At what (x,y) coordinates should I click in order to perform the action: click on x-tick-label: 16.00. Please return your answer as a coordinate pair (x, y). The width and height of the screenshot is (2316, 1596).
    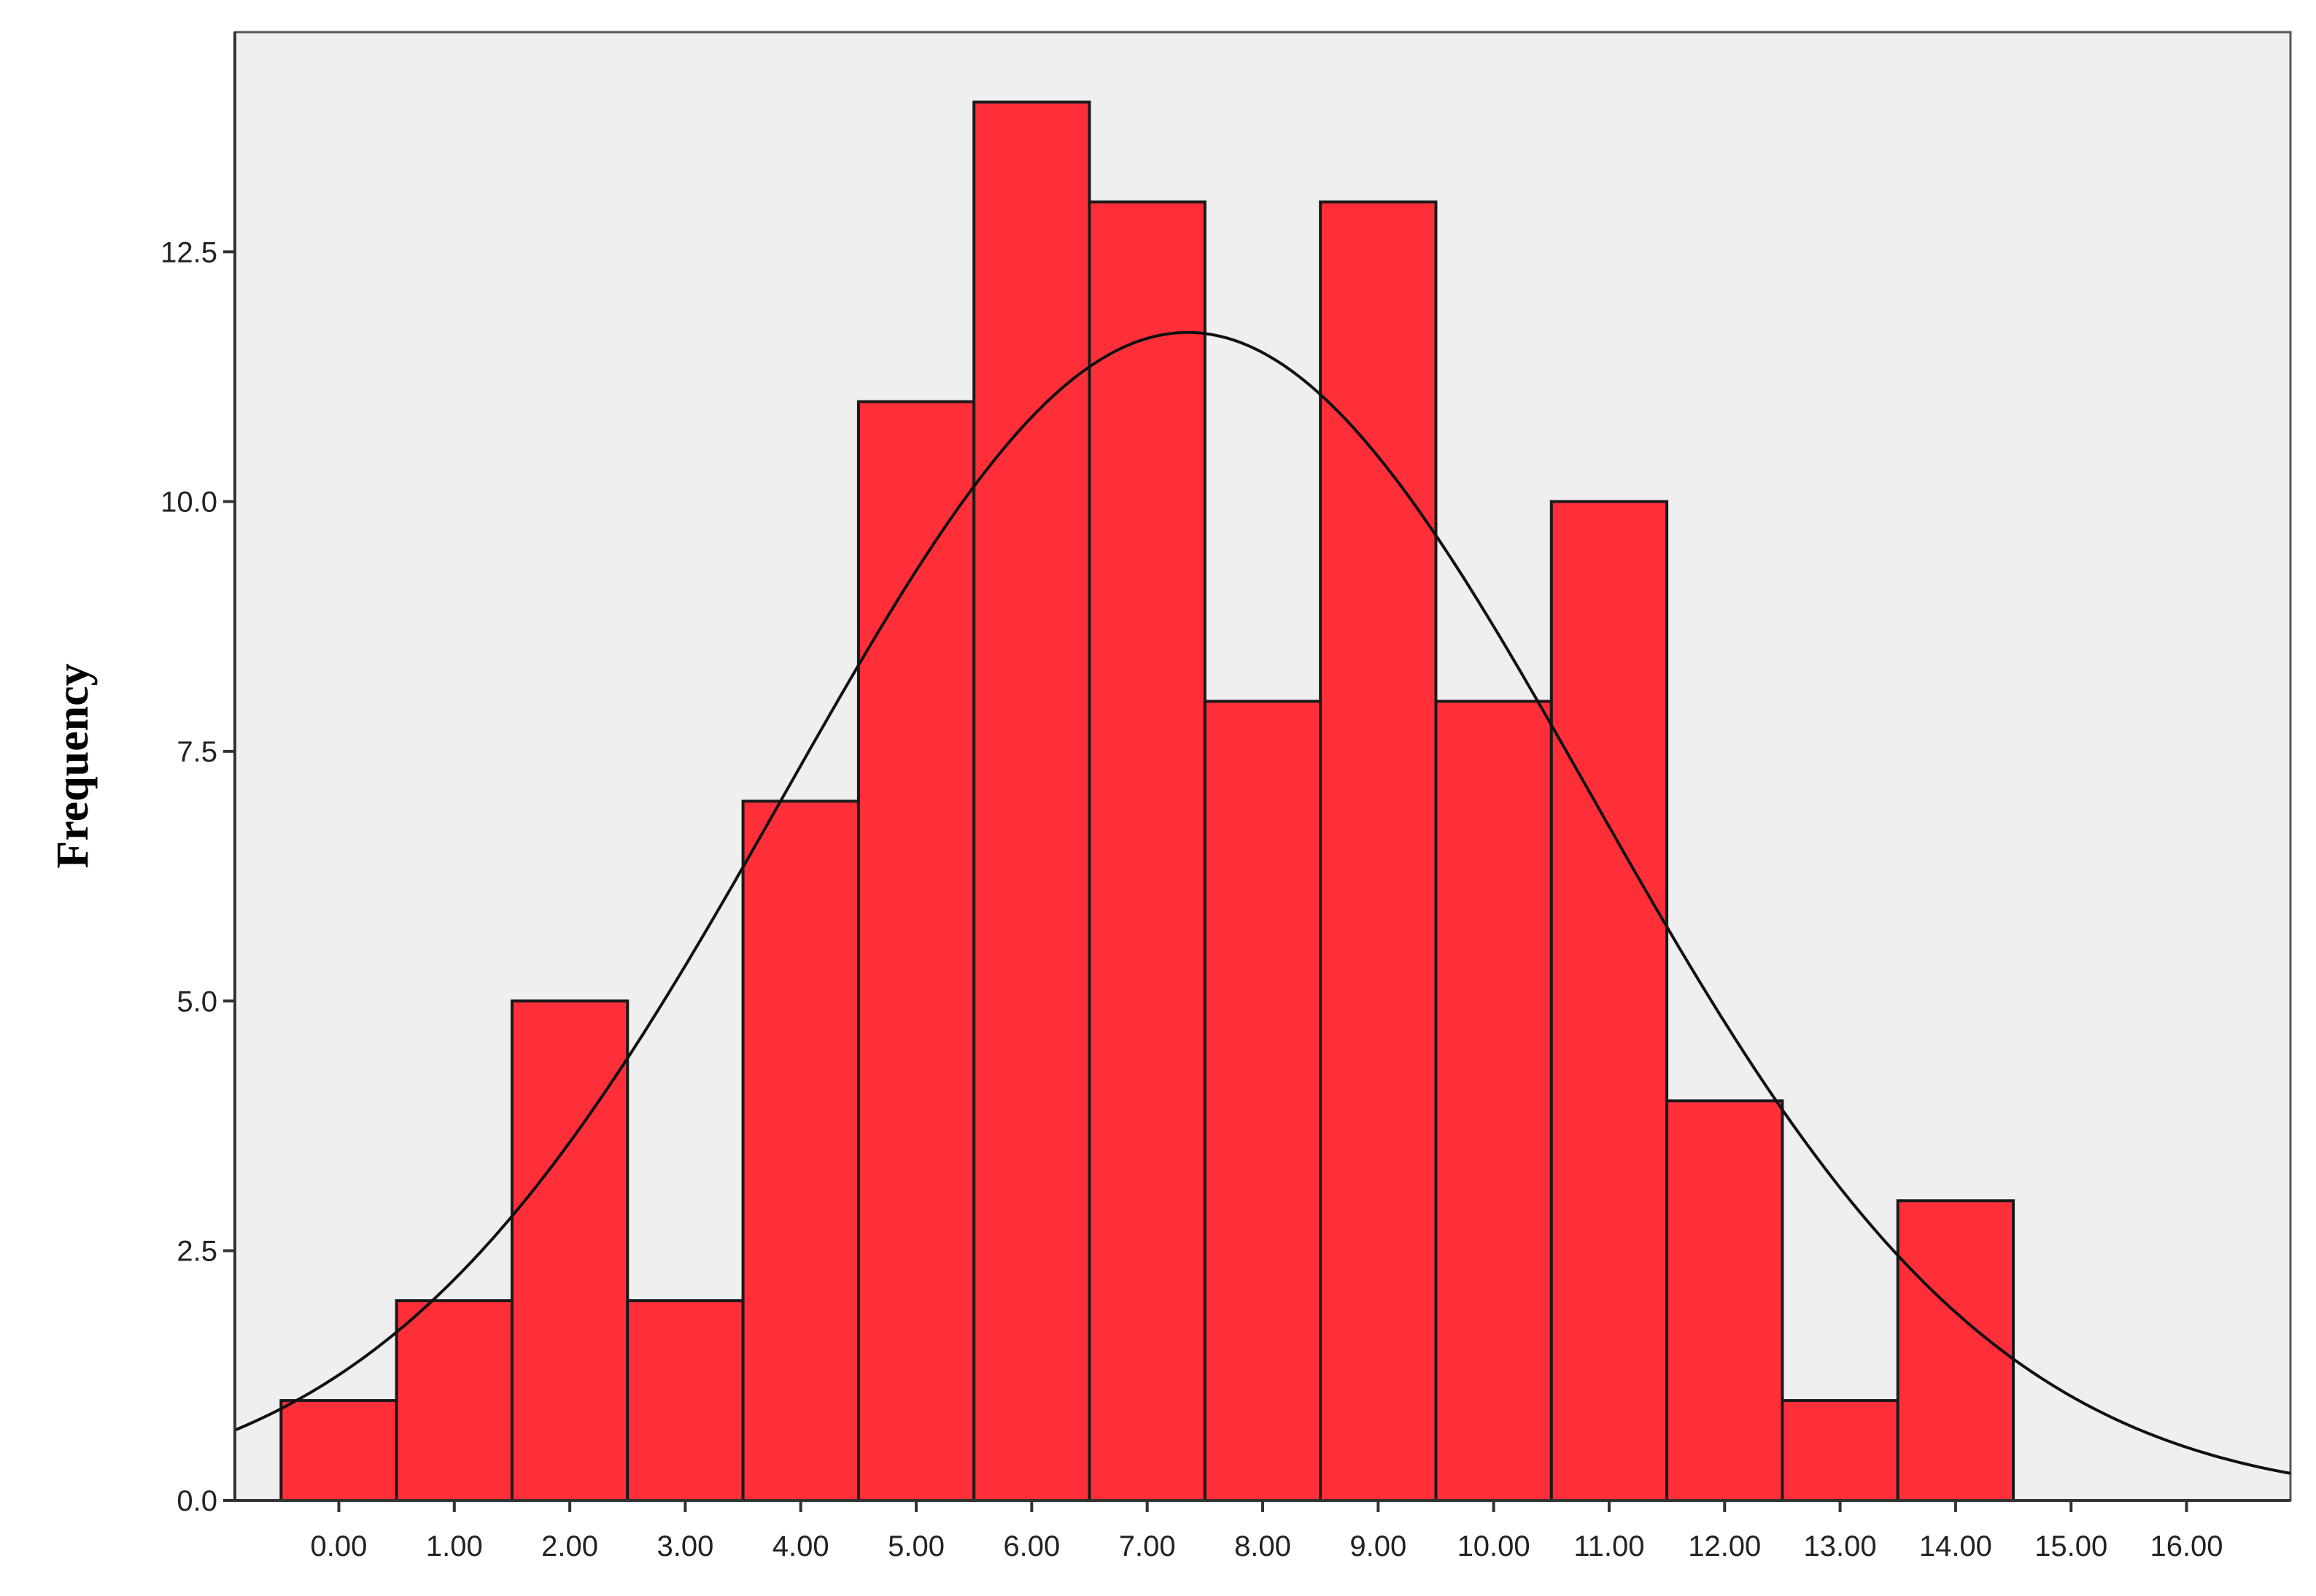
    Looking at the image, I should click on (2186, 1546).